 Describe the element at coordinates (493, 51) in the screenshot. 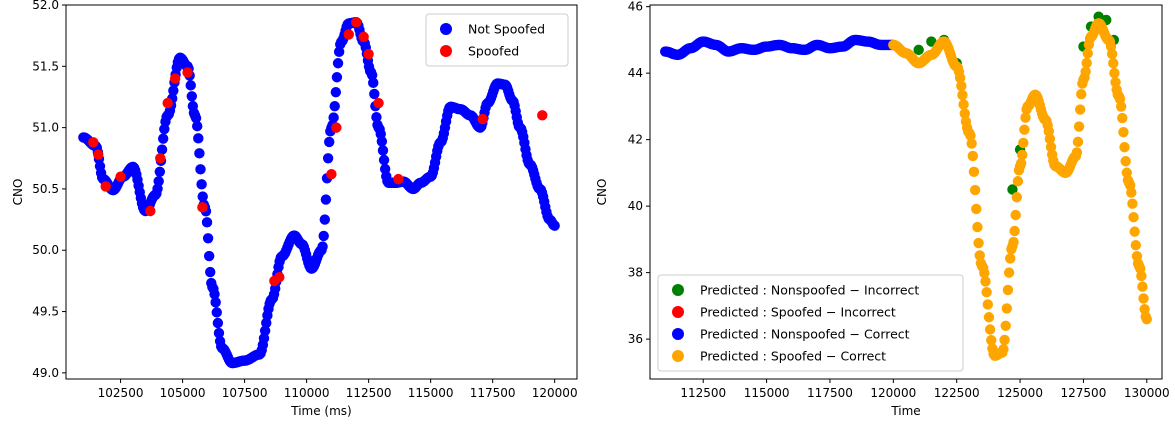

I see `legend-label: Spoofed` at that location.